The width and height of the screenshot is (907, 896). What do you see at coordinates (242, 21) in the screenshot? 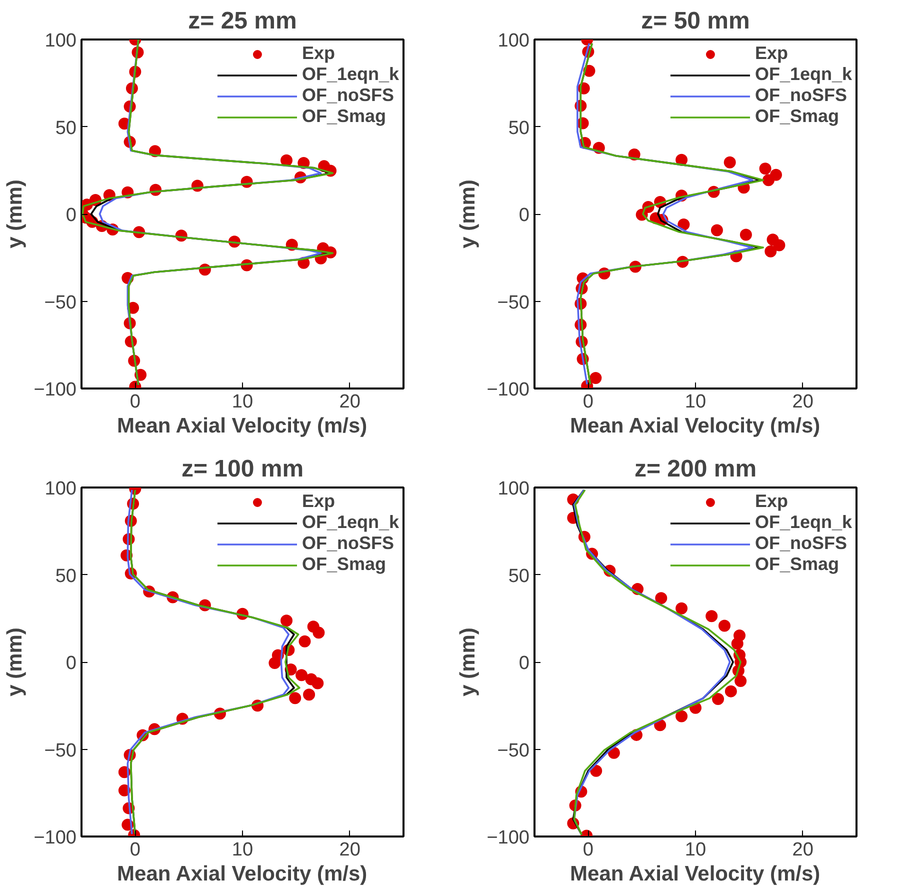
I see `chart-title: z= 25 mm` at bounding box center [242, 21].